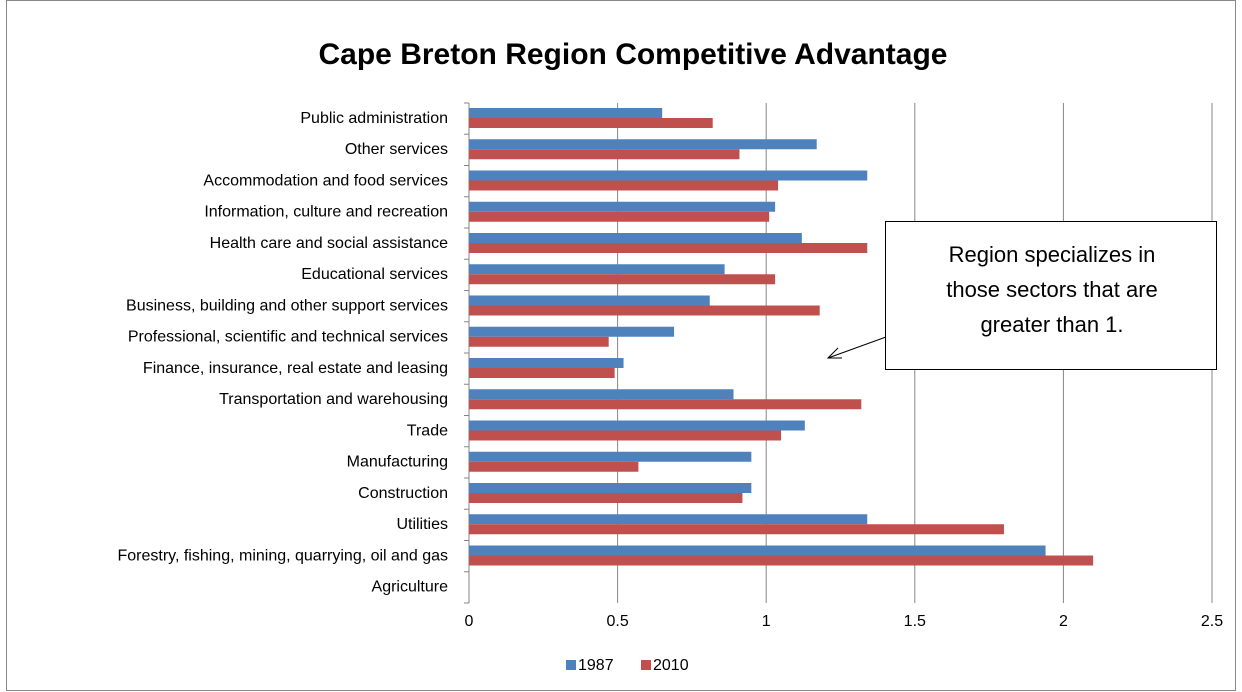 This screenshot has height=692, width=1242. I want to click on y-tick-label: Trade, so click(427, 430).